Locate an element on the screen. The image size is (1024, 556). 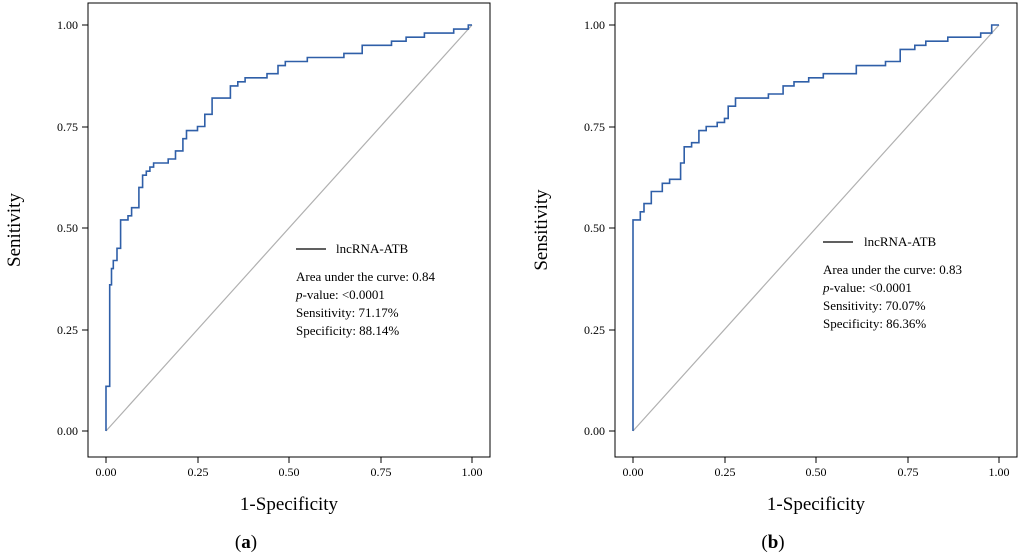
legend-pvalue-a: p-value: <0.0001 is located at coordinates (340, 294).